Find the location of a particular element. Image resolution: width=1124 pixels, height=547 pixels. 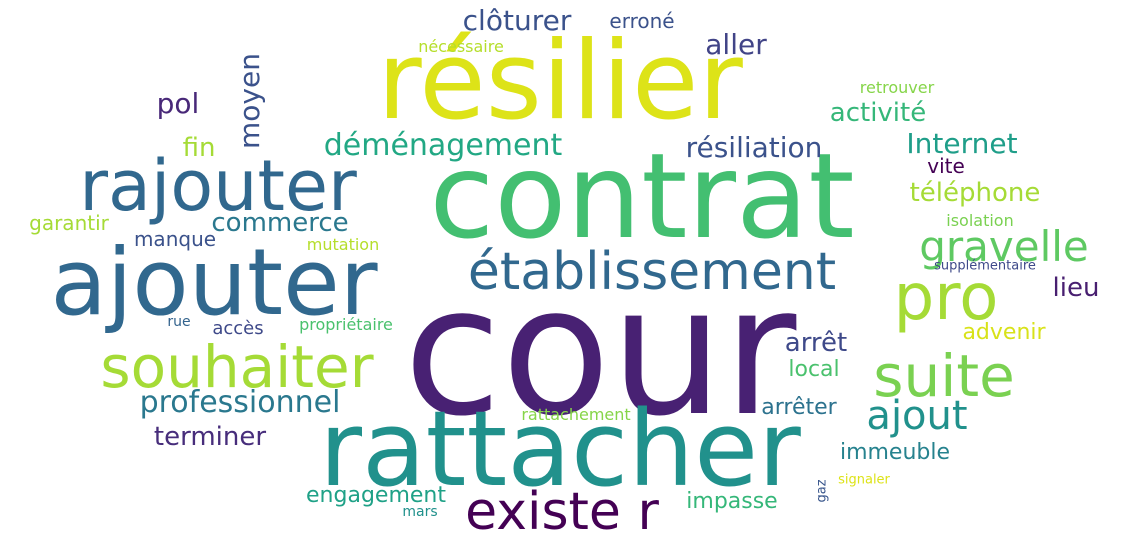

word-lieu: lieu is located at coordinates (1076, 288).